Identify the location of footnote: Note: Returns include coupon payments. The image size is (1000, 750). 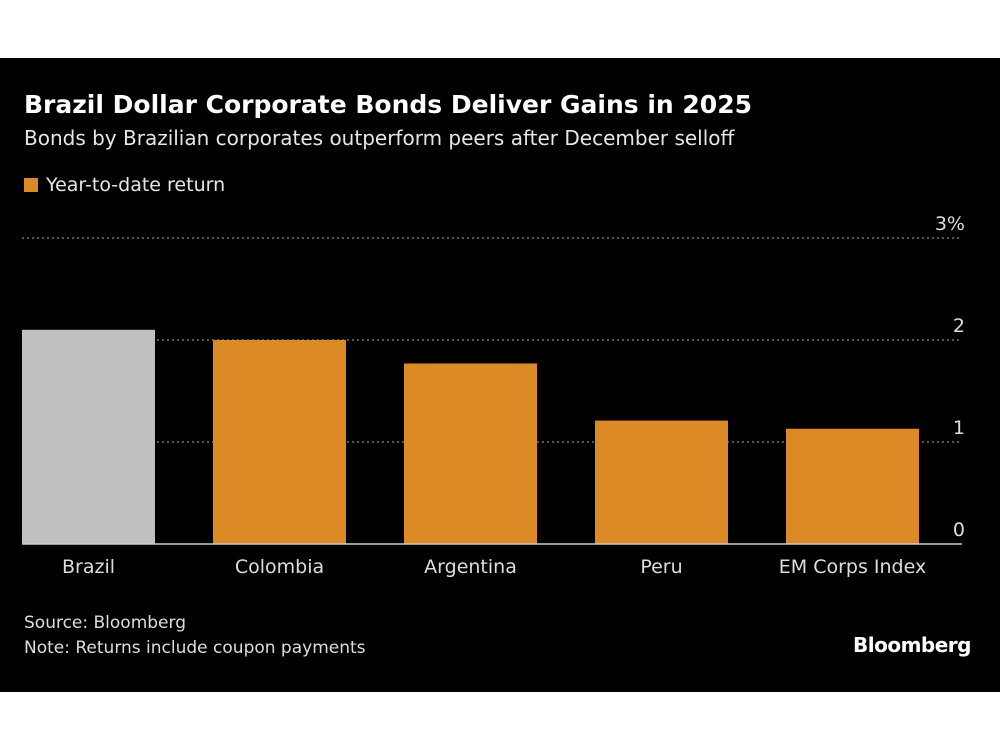
(195, 648).